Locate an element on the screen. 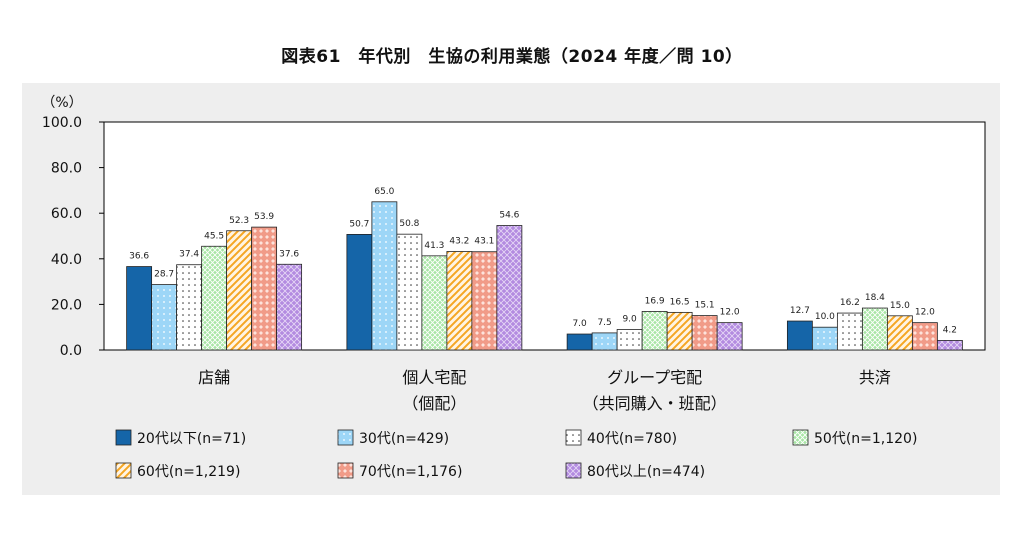 The image size is (1024, 536). legend-label: 80代以上(n=474) is located at coordinates (646, 472).